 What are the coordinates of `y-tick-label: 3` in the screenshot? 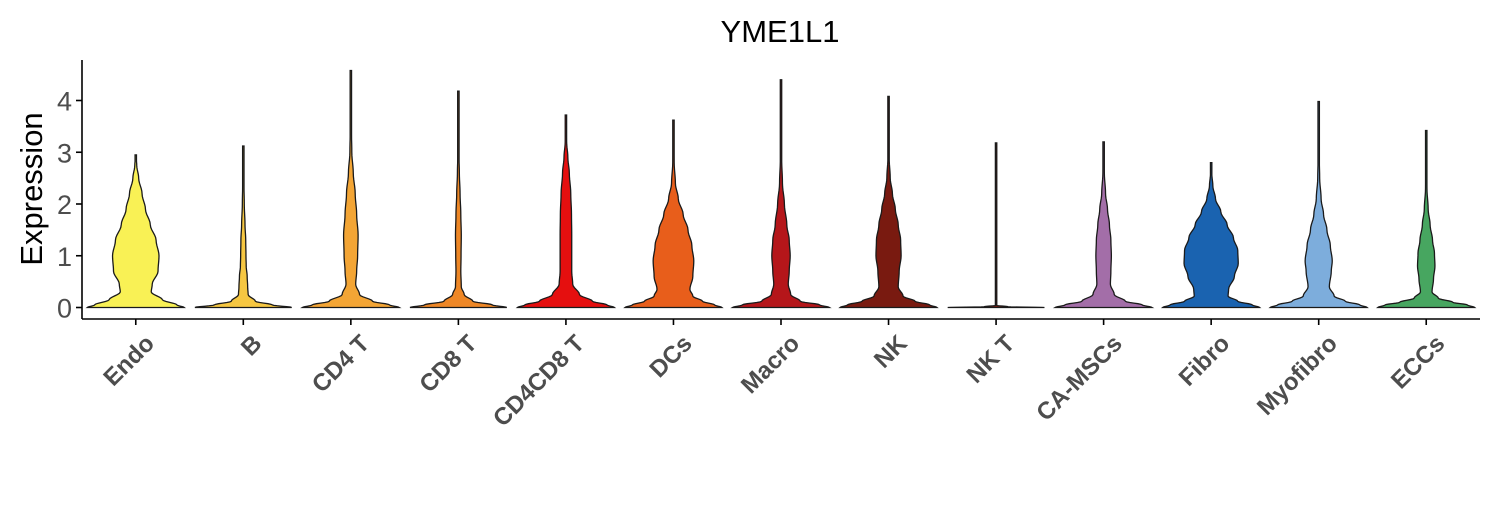 It's located at (64, 153).